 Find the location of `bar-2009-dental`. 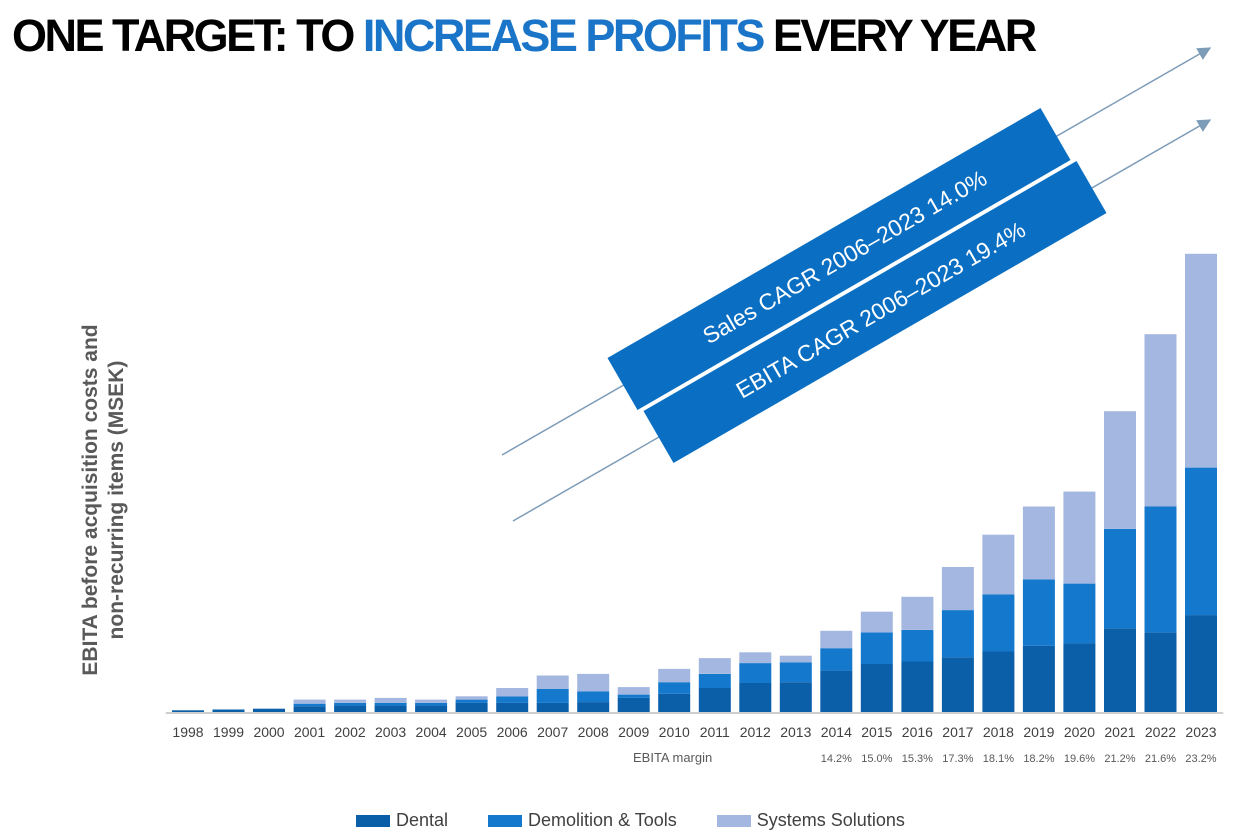

bar-2009-dental is located at coordinates (633, 704).